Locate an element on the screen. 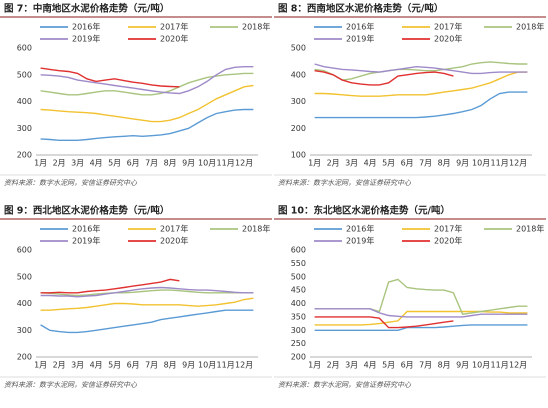  y-tick-label: 250 is located at coordinates (298, 343).